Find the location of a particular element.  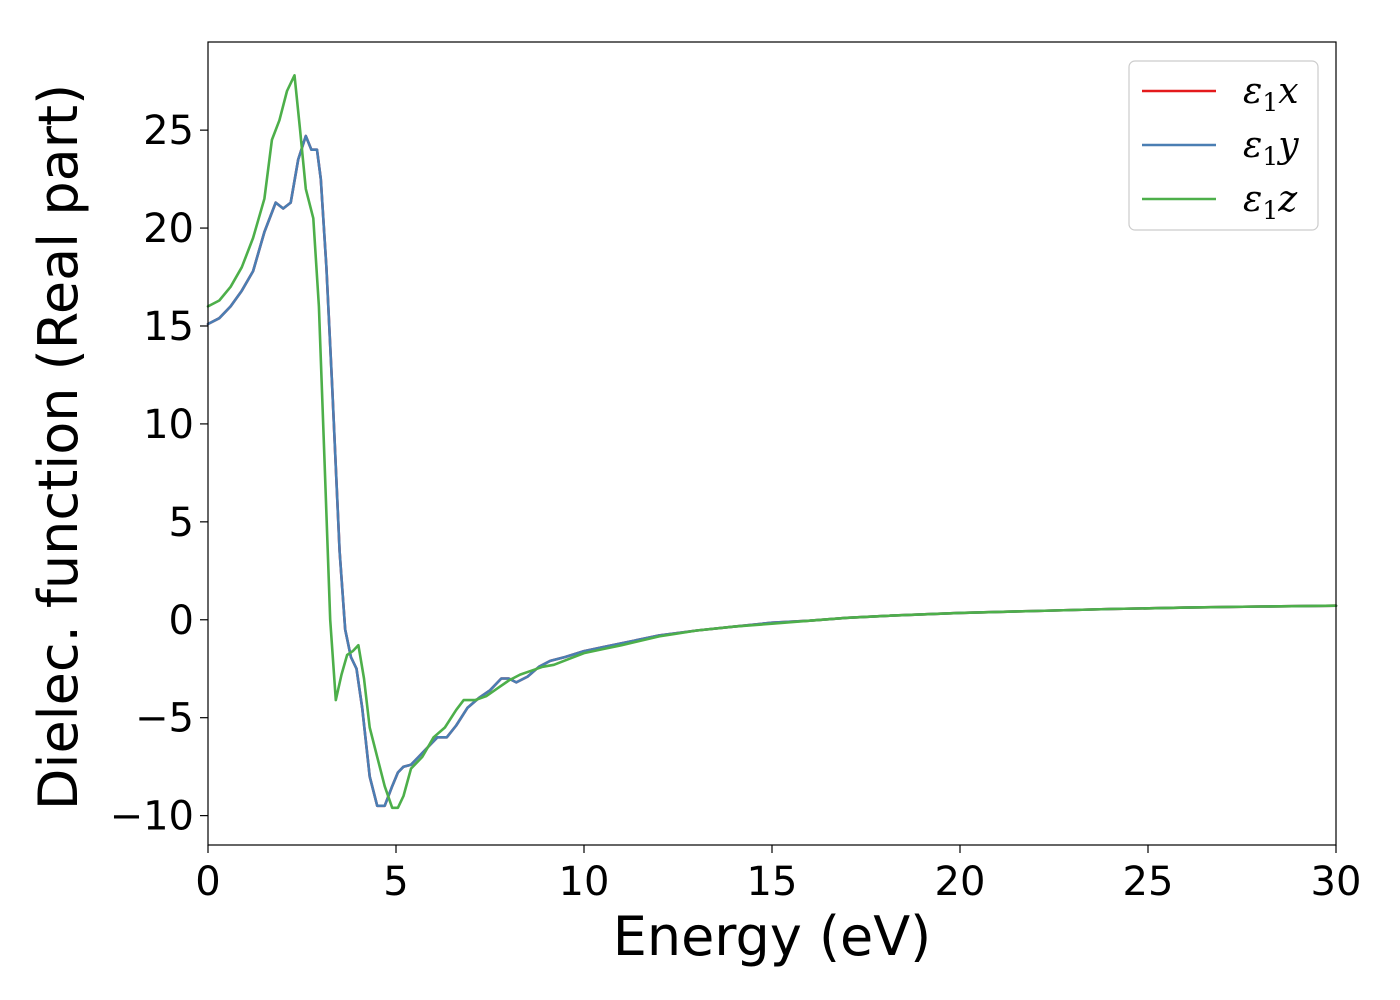

y-tick-label: −5 is located at coordinates (164, 719).